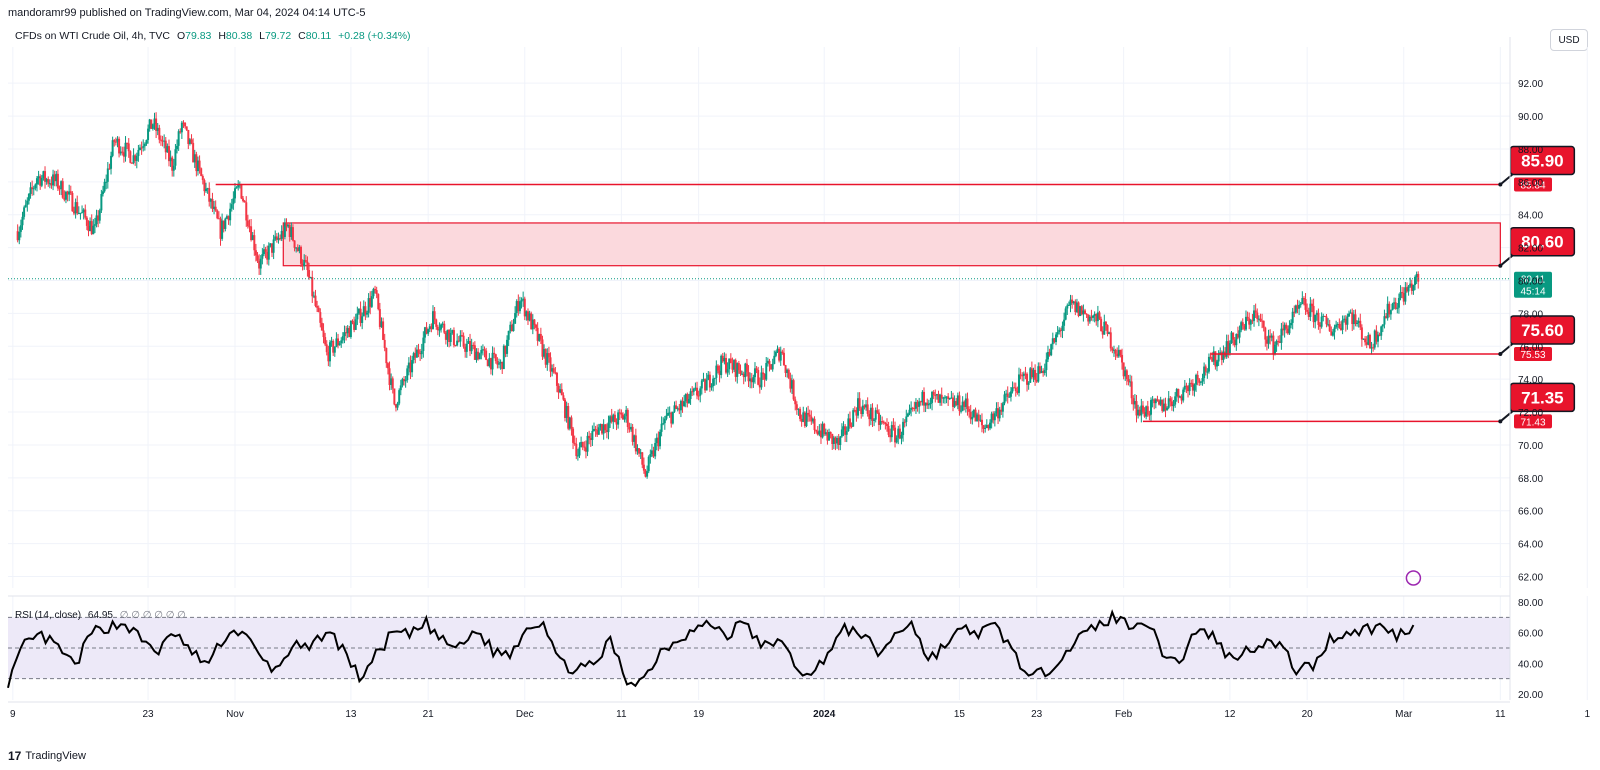  I want to click on currency-button: USD, so click(1569, 40).